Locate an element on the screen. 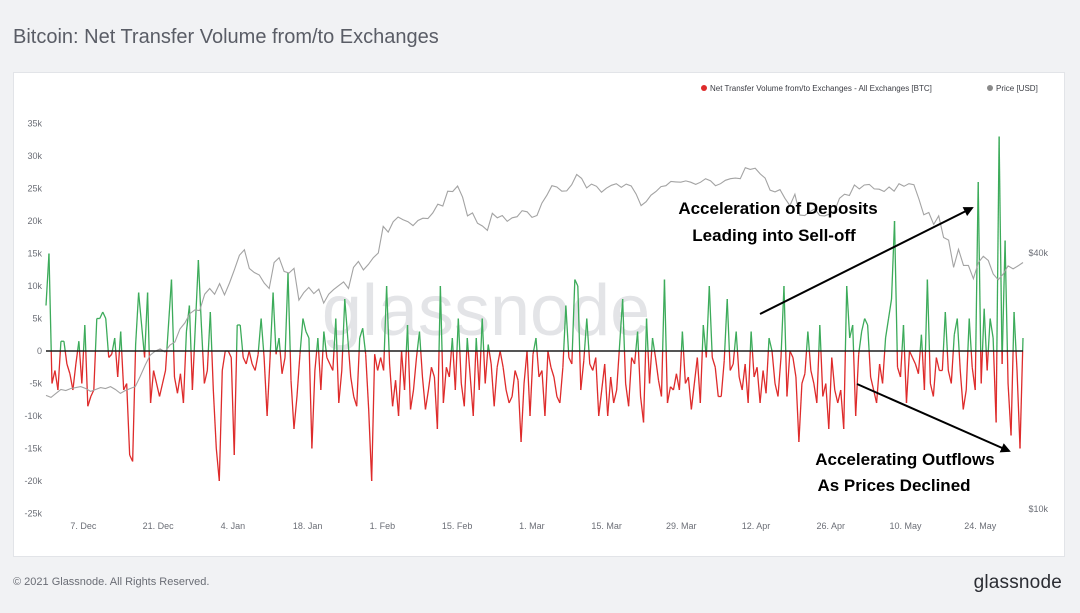 The height and width of the screenshot is (613, 1080). annotation-deposits-line2: Leading into Sell-off is located at coordinates (774, 235).